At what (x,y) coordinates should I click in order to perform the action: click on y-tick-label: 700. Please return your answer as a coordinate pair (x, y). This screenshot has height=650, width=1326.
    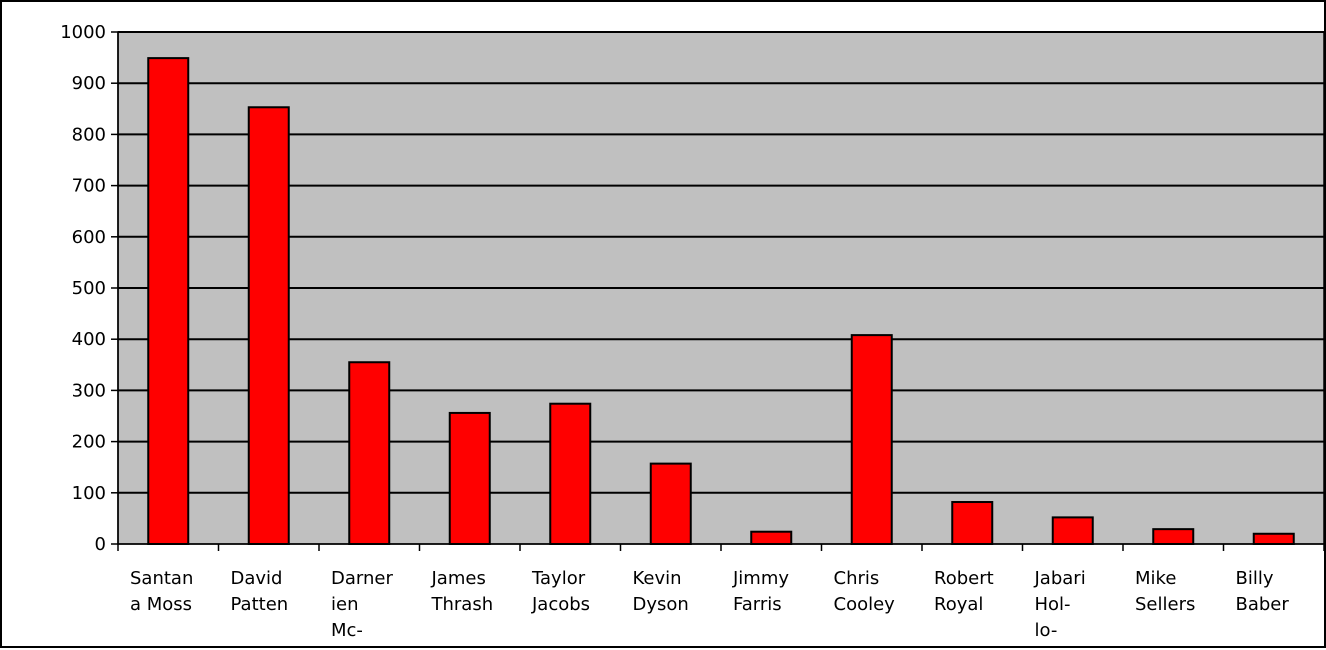
    Looking at the image, I should click on (89, 186).